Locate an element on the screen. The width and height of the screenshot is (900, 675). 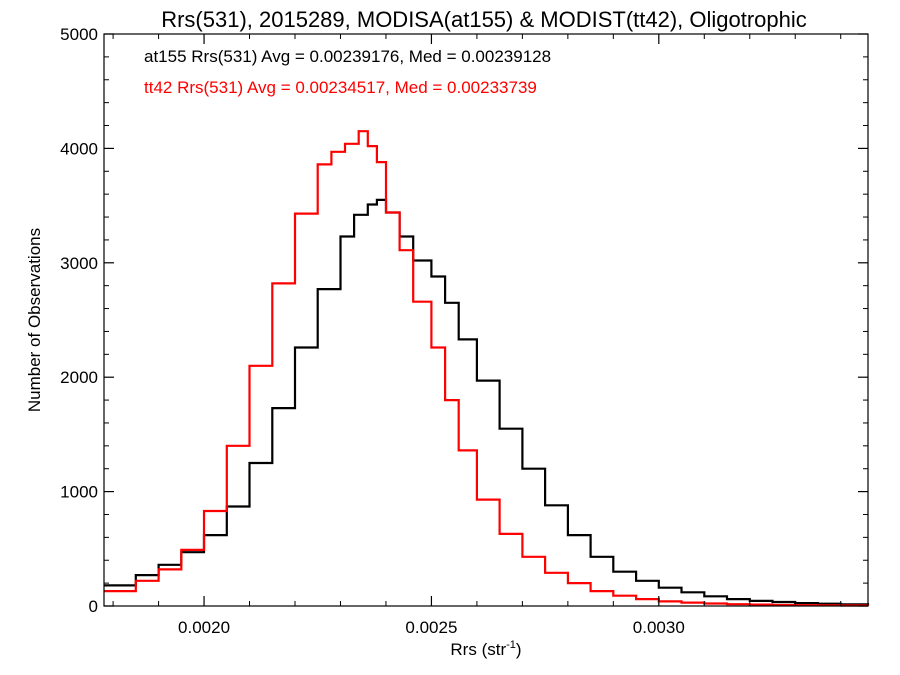
x-tick-label: 0.0030 is located at coordinates (659, 627).